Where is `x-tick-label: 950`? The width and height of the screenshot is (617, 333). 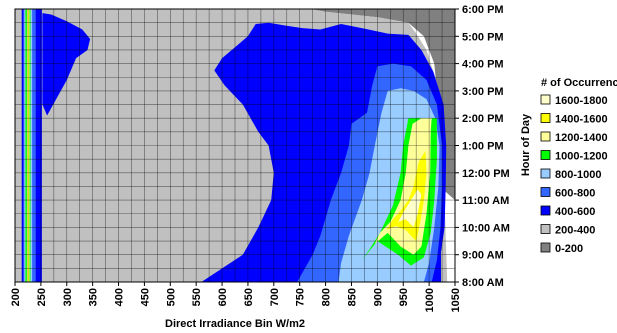 x-tick-label: 950 is located at coordinates (404, 297).